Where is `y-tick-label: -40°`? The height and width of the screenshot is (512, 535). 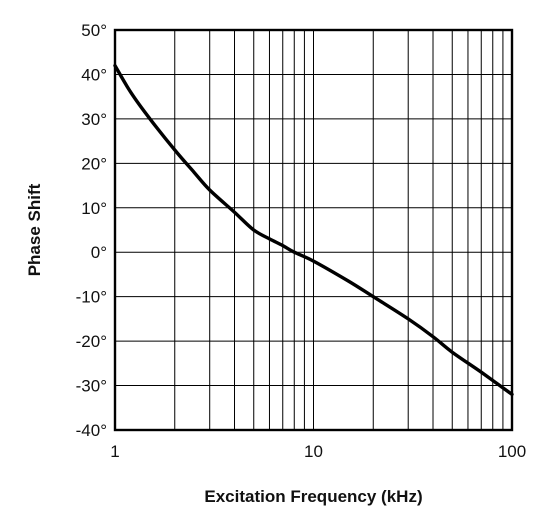 y-tick-label: -40° is located at coordinates (91, 430).